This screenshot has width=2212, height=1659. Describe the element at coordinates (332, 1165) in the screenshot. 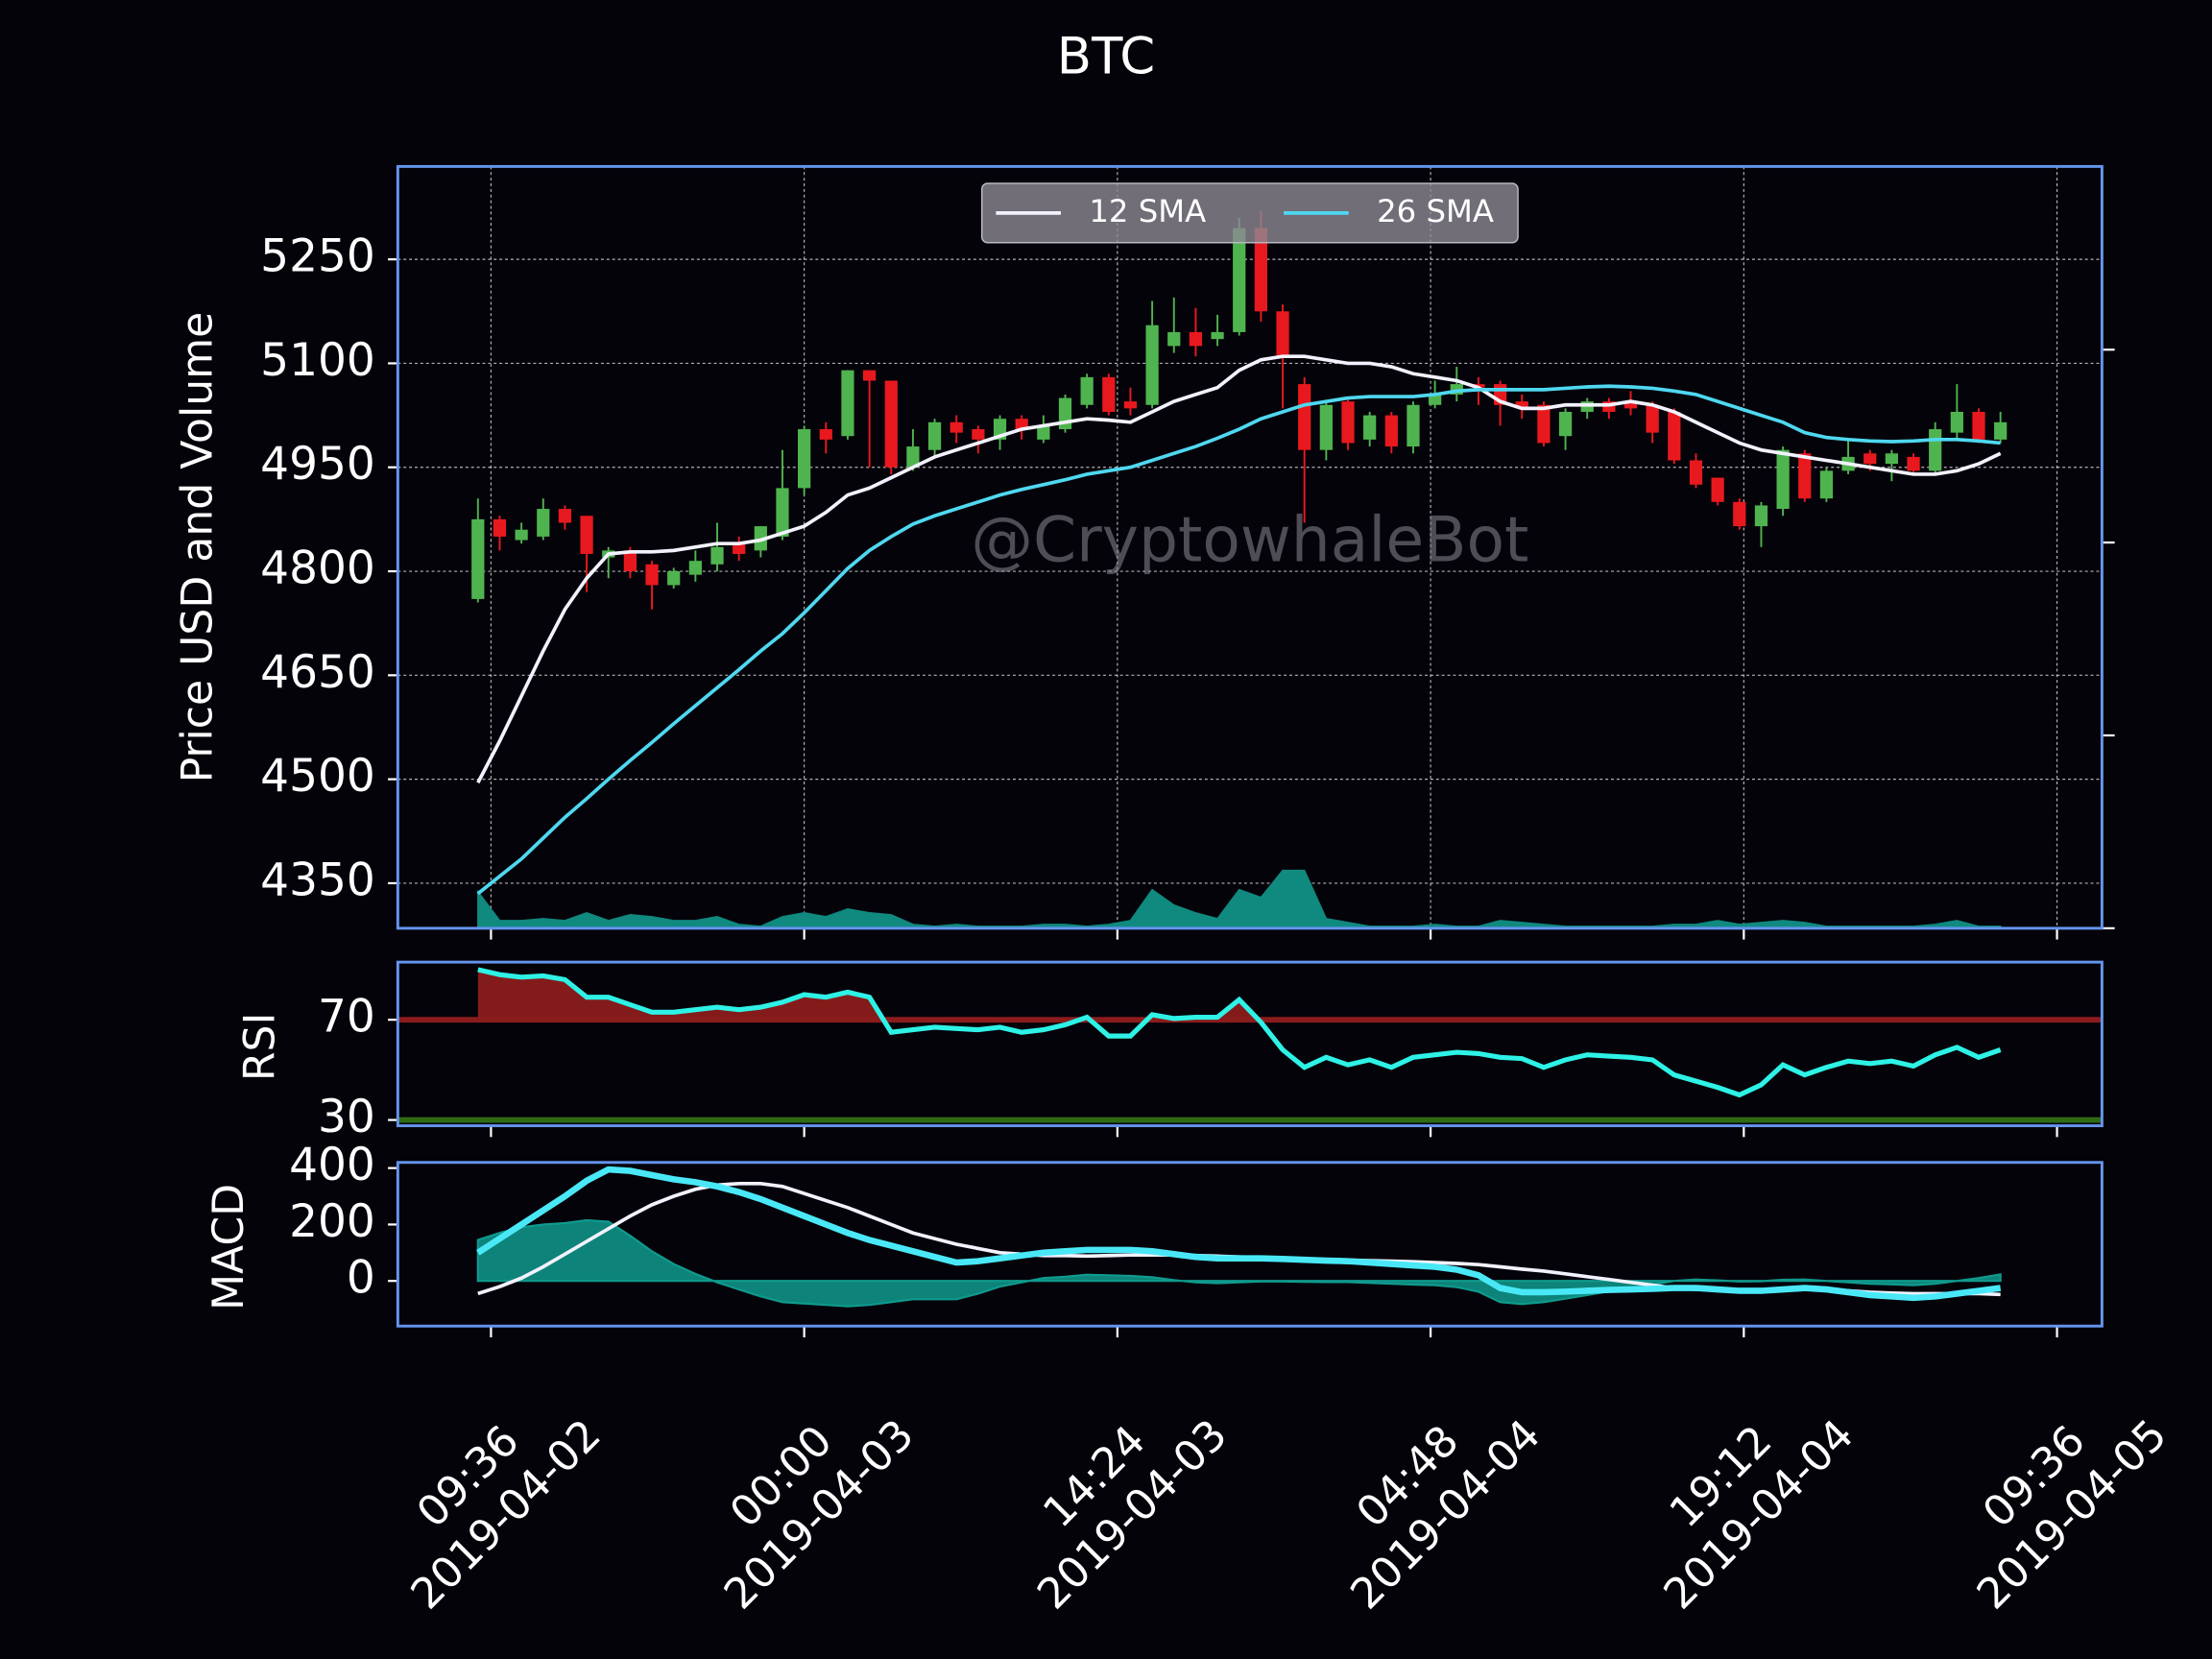

I see `y-tick-label: 400` at that location.